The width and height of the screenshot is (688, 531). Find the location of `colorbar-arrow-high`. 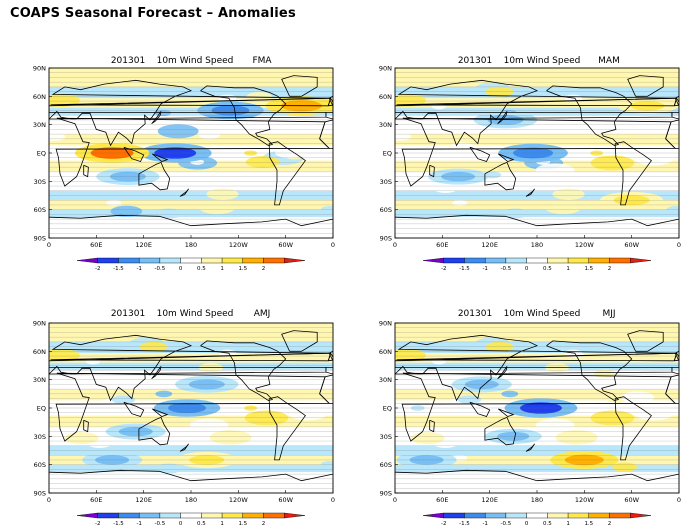

colorbar-arrow-high is located at coordinates (295, 515).